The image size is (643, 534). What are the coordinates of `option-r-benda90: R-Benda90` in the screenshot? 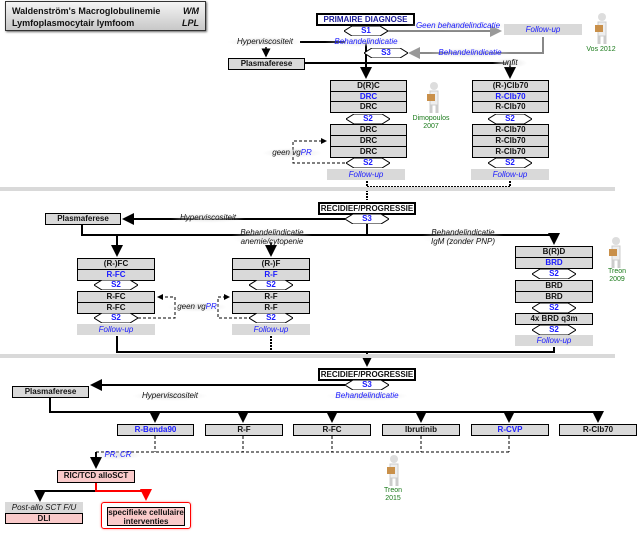 It's located at (155, 430).